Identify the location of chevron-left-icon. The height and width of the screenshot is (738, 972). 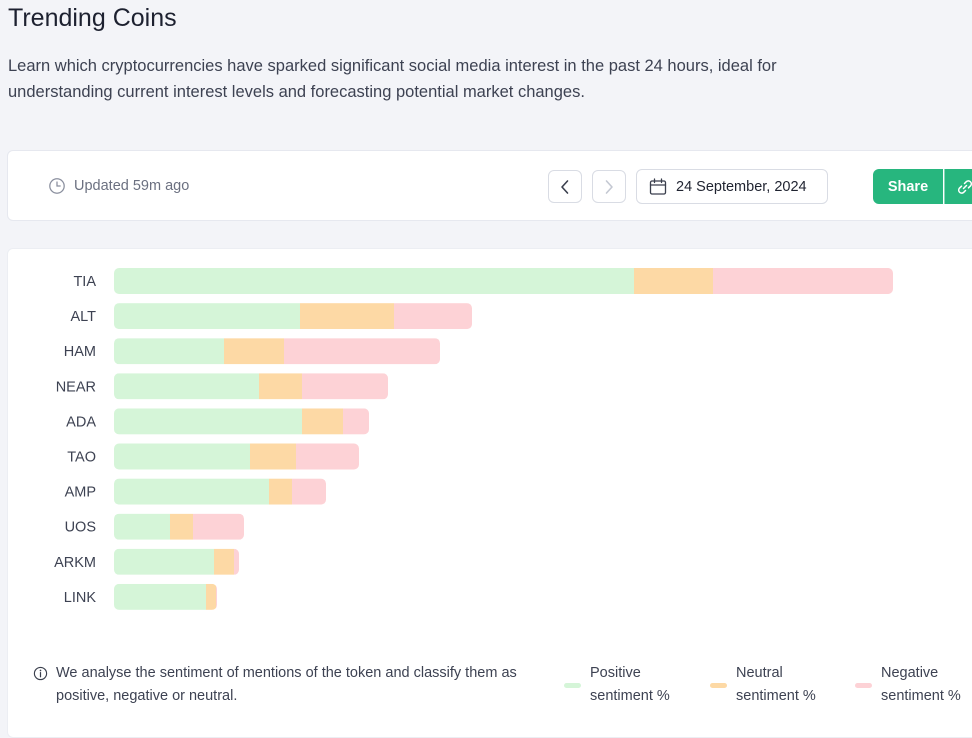
(565, 187).